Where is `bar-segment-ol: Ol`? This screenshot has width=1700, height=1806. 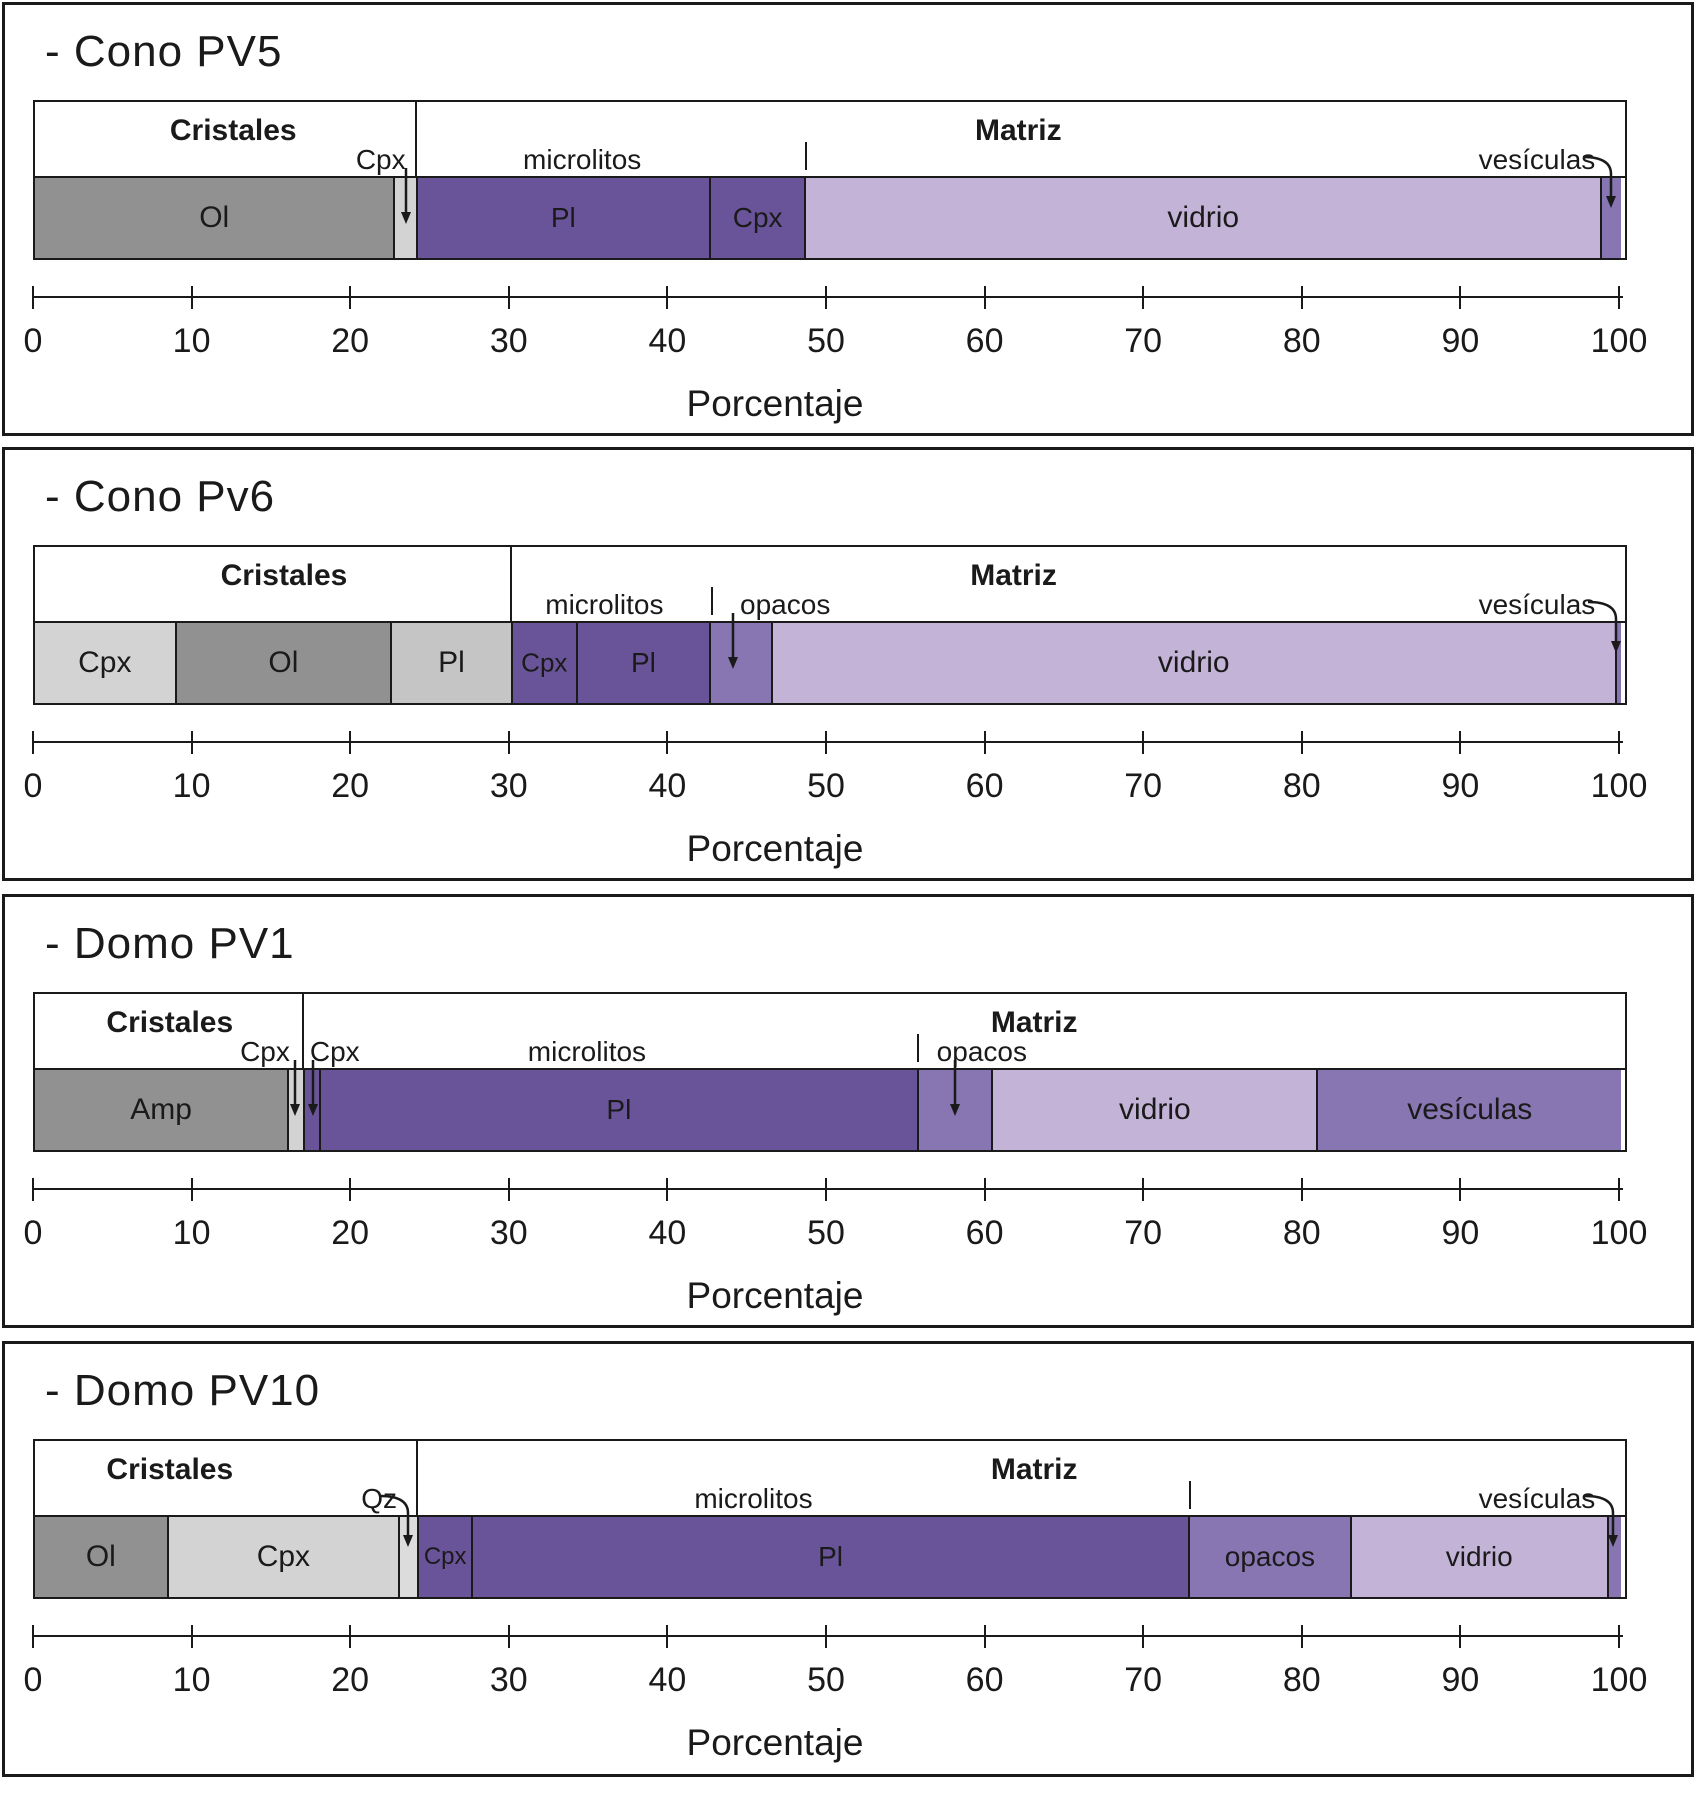 bar-segment-ol: Ol is located at coordinates (101, 1557).